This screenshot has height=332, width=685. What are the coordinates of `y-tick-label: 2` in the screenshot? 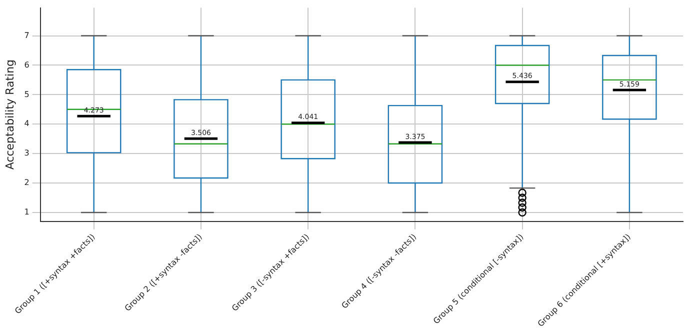 It's located at (27, 183).